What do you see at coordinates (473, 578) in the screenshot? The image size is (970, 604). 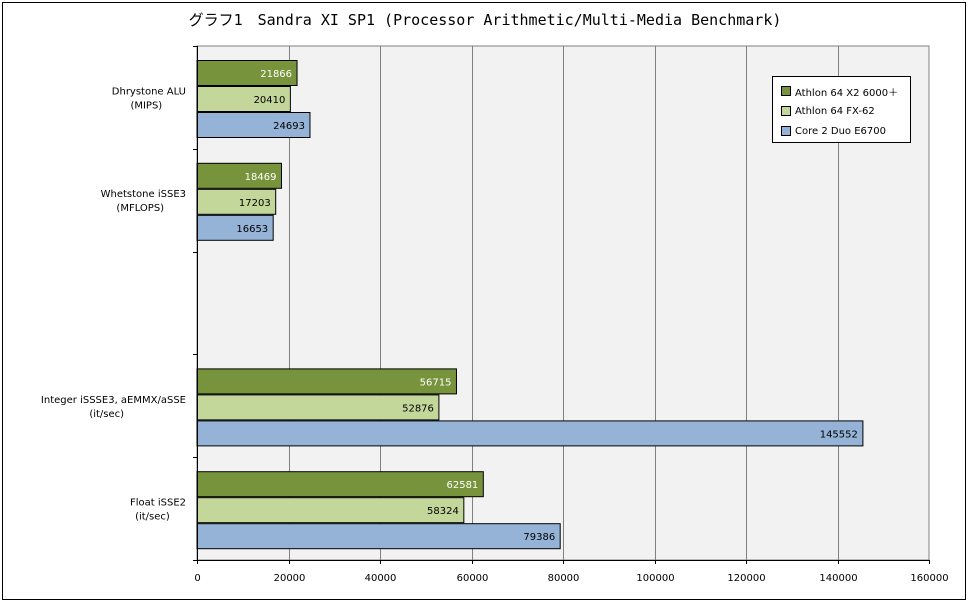 I see `x-tick-label: 60000` at bounding box center [473, 578].